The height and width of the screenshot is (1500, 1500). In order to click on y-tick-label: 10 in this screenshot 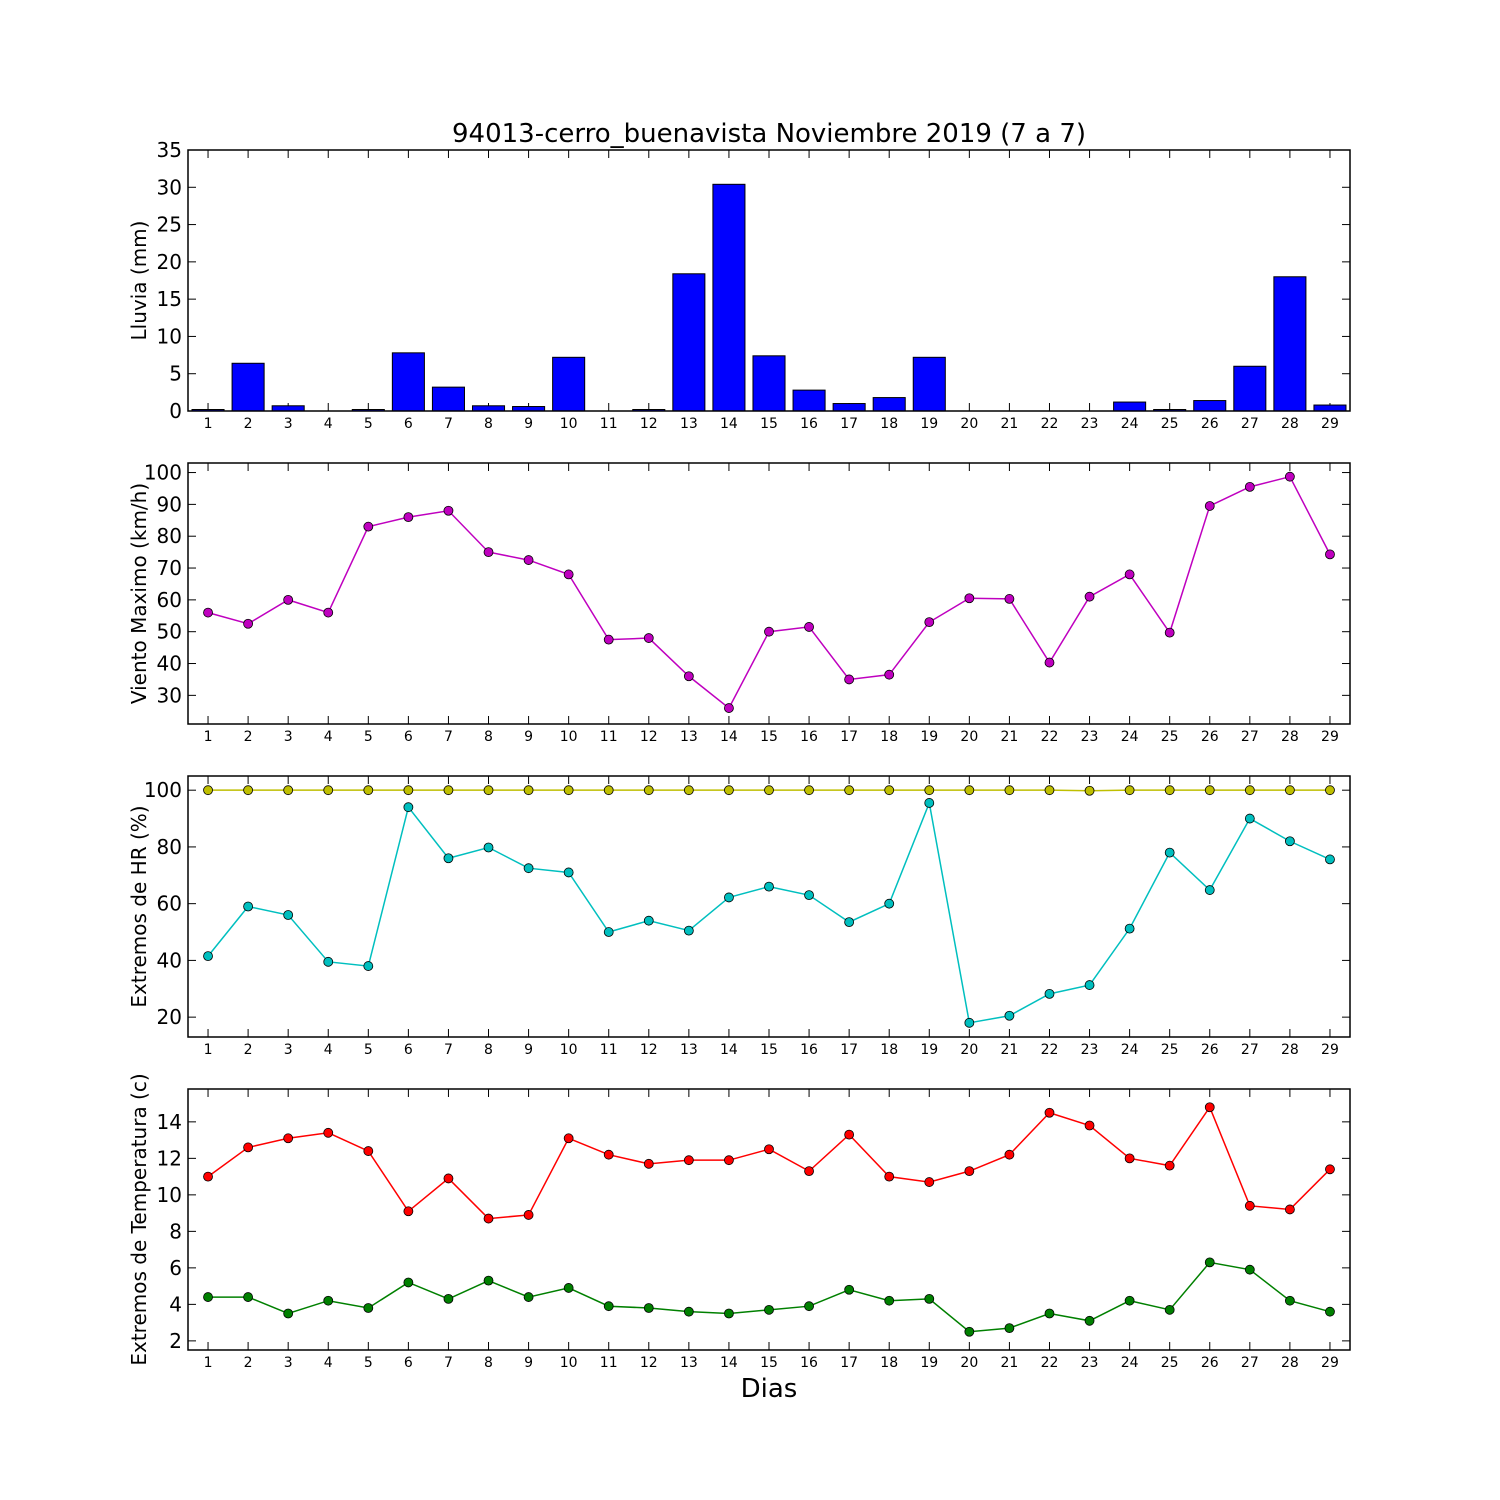, I will do `click(169, 336)`.